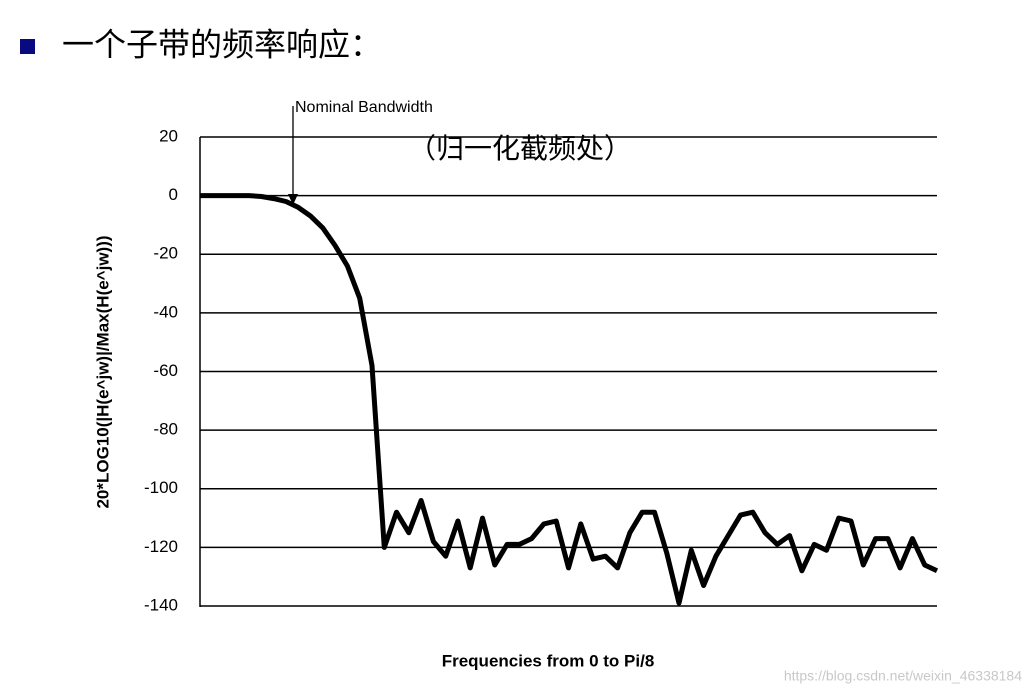 This screenshot has height=694, width=1031. What do you see at coordinates (168, 135) in the screenshot?
I see `y-tick-label: 20` at bounding box center [168, 135].